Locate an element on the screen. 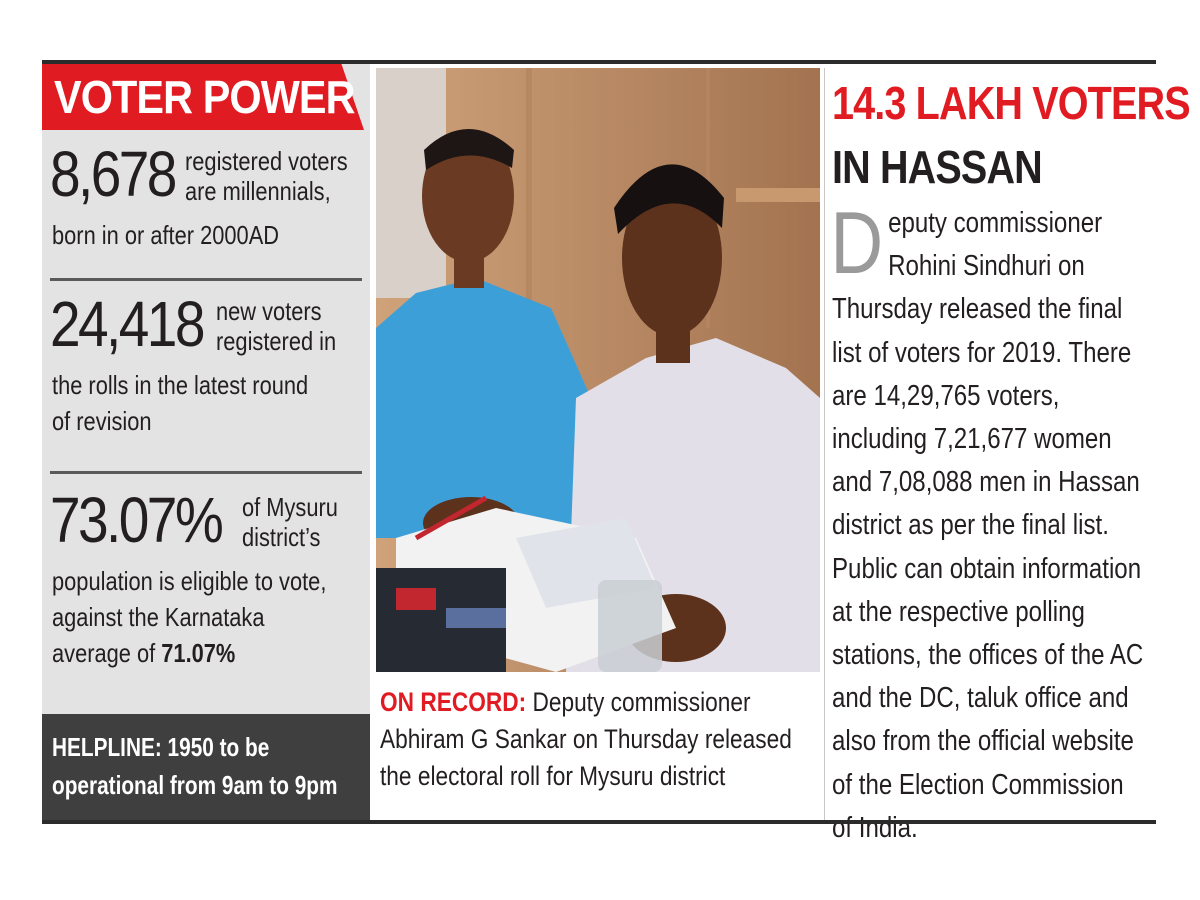  voter-power-title: VOTER POWER is located at coordinates (205, 97).